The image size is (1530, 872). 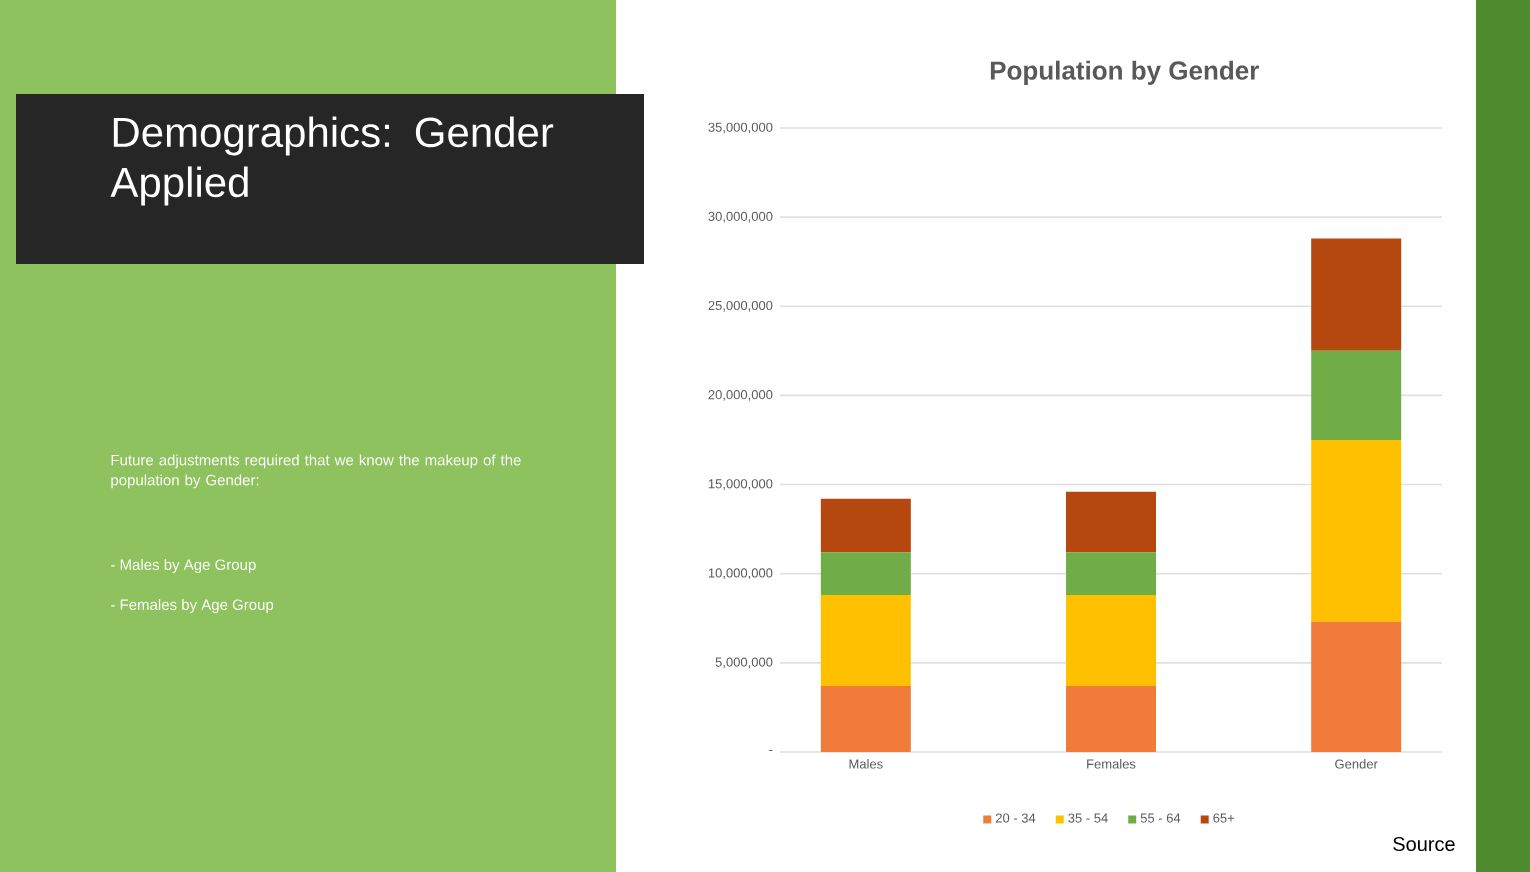 What do you see at coordinates (332, 161) in the screenshot?
I see `text: Demographics: Gender Applied` at bounding box center [332, 161].